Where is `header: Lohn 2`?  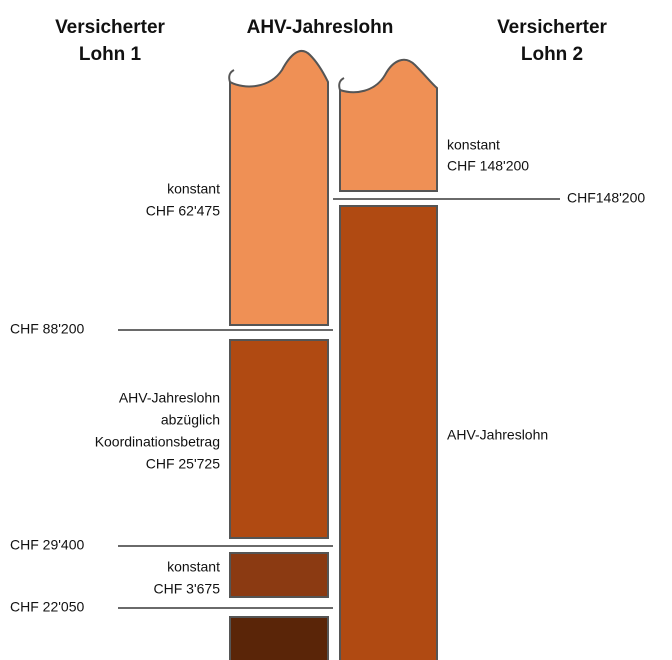
header: Lohn 2 is located at coordinates (552, 54).